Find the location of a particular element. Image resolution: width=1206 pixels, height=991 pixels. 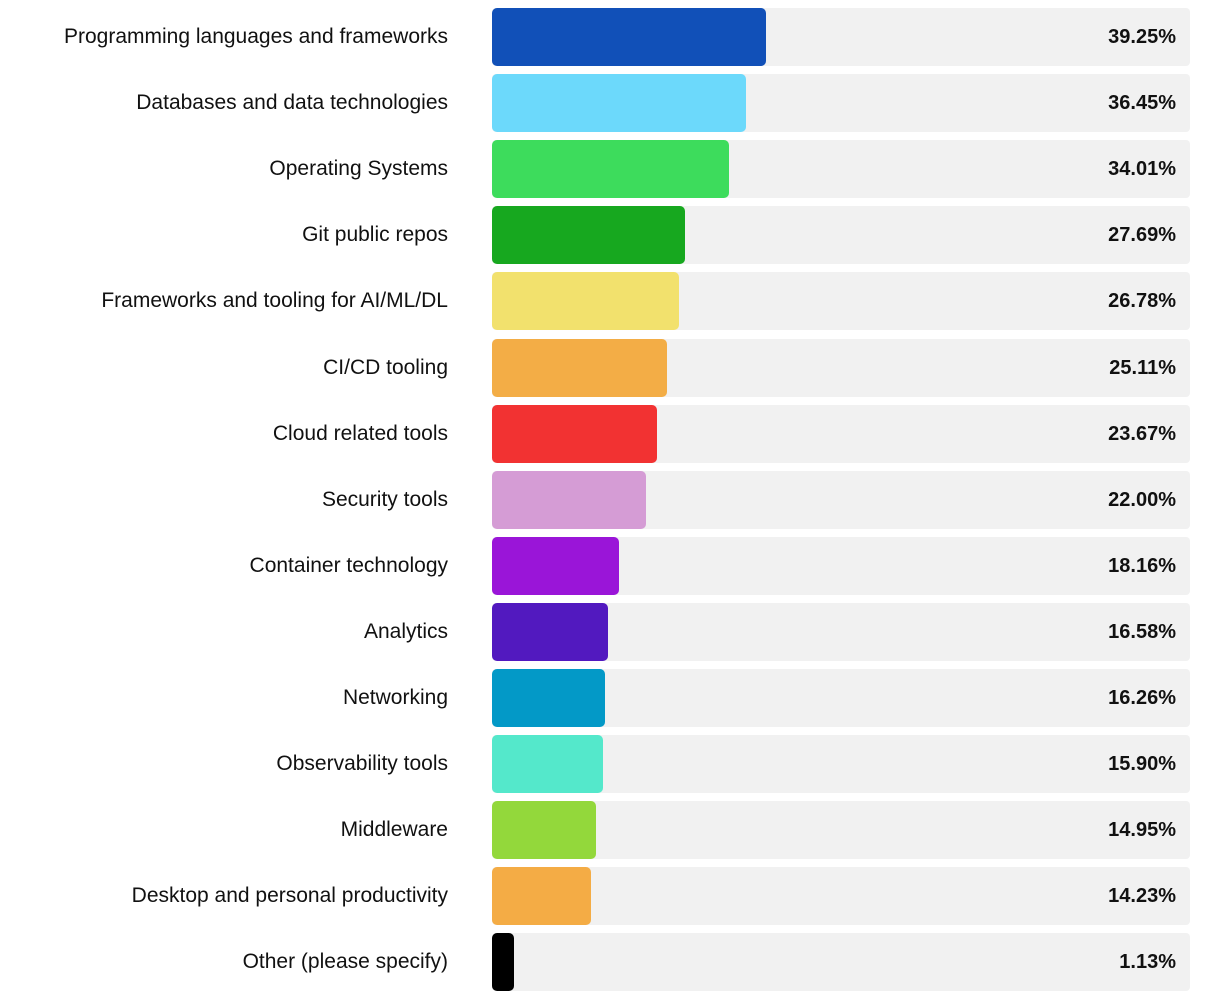

value-label: 14.95% is located at coordinates (1142, 830).